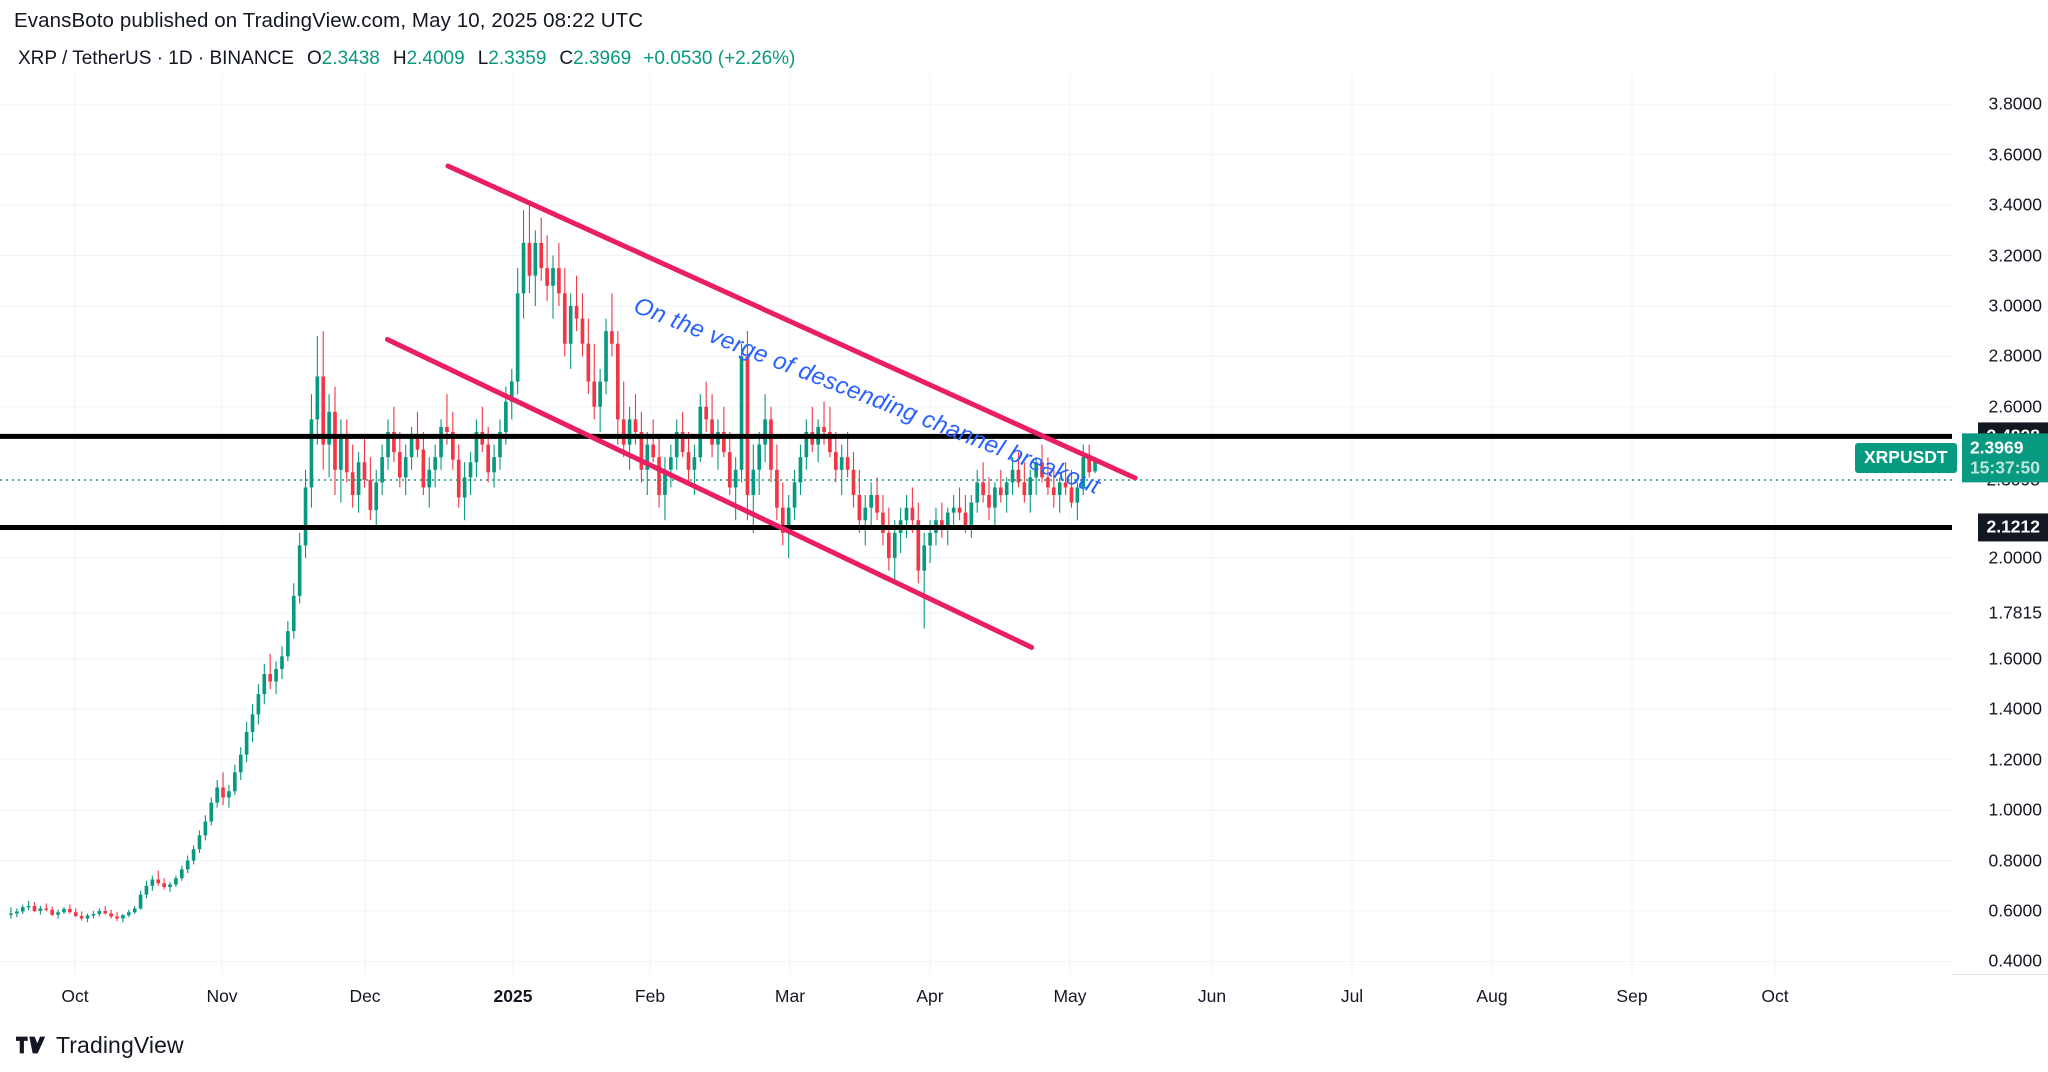 This screenshot has height=1072, width=2048. Describe the element at coordinates (719, 58) in the screenshot. I see `legend-change: +0.0530 (+2.26%)` at that location.